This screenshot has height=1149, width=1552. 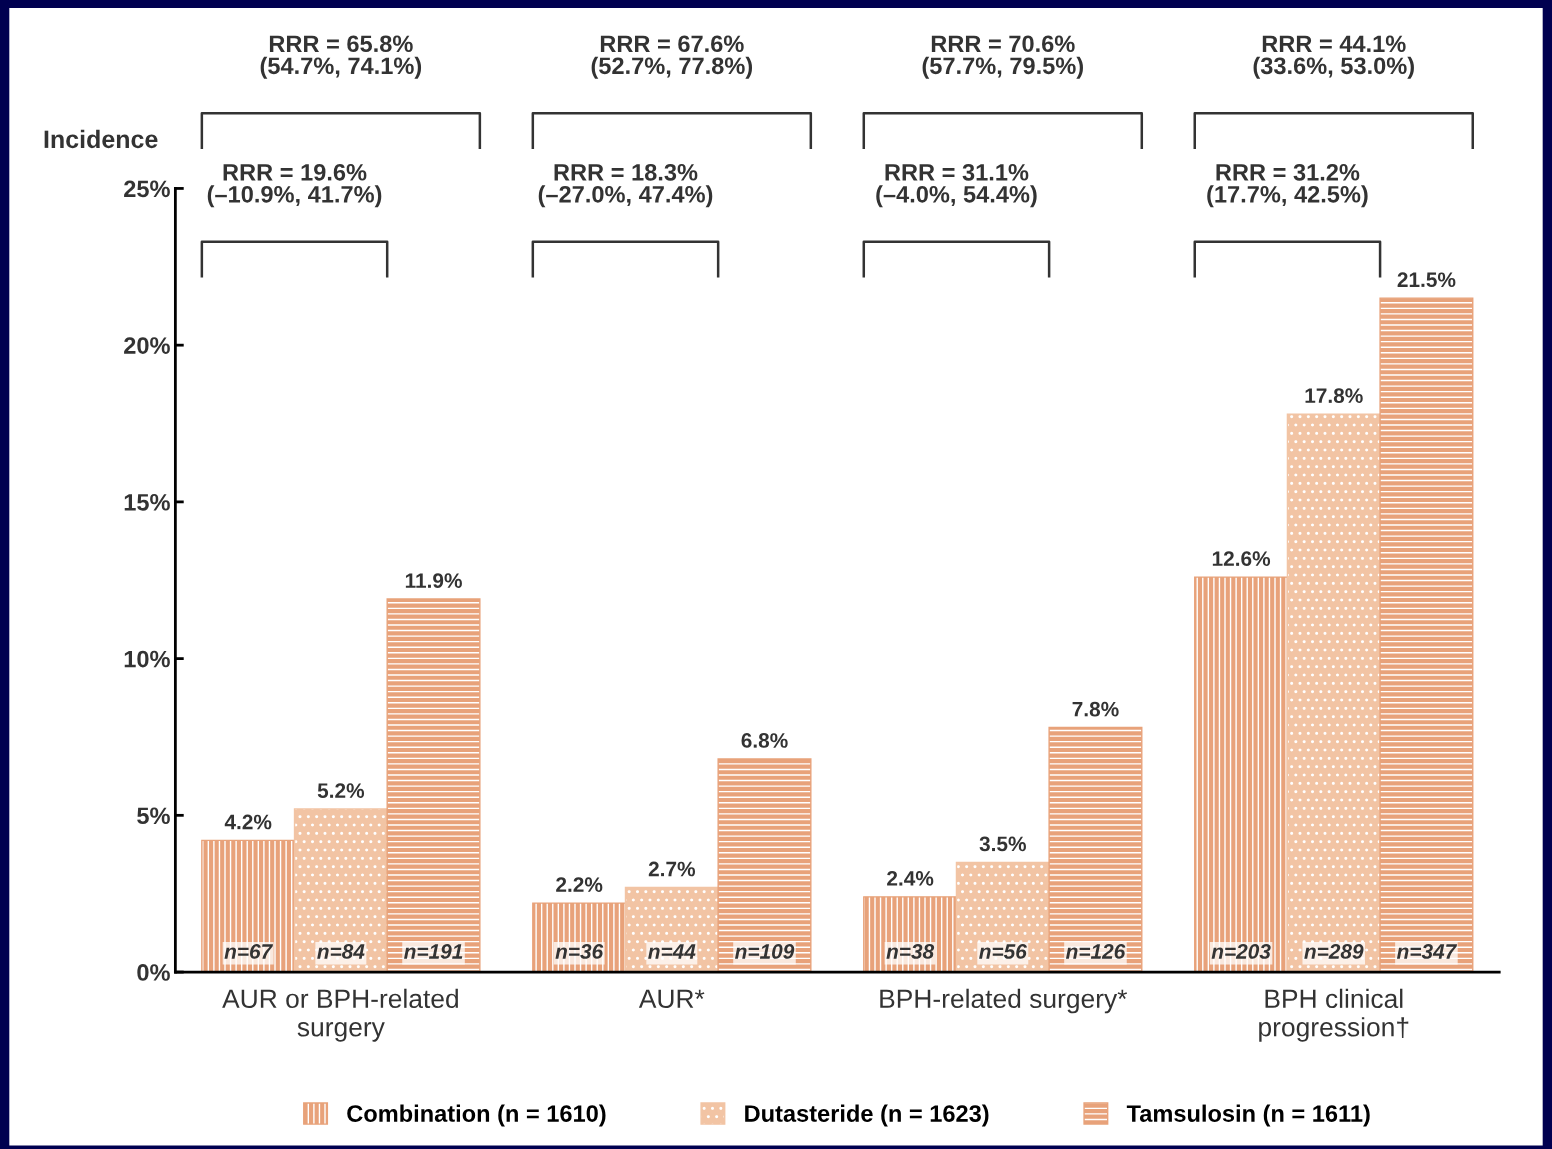 I want to click on y-tick-label: 0%, so click(x=153, y=972).